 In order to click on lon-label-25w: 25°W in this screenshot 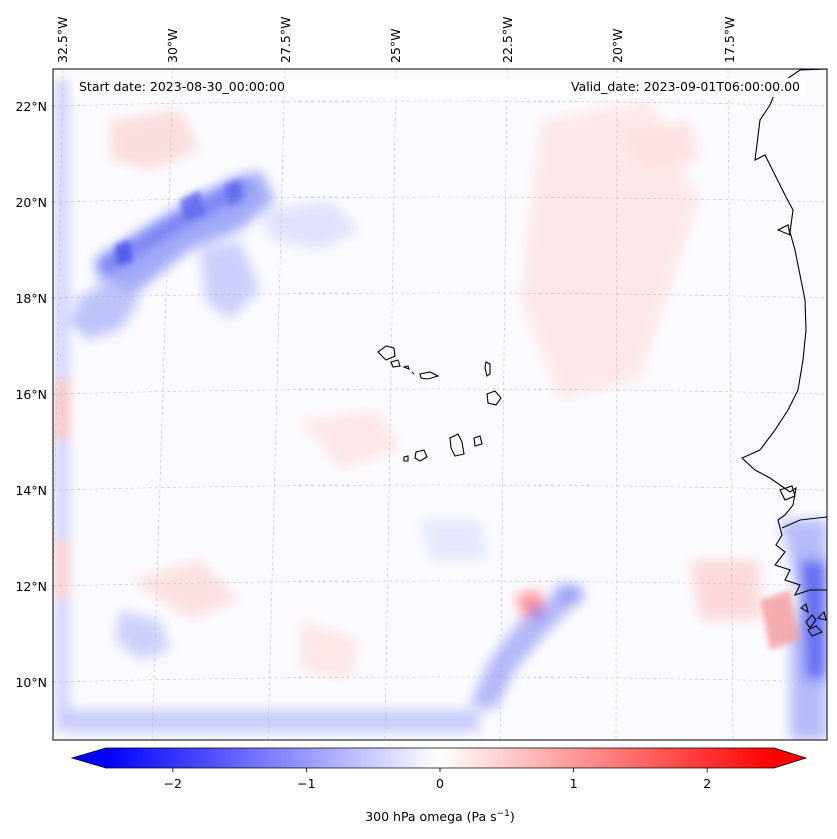, I will do `click(395, 45)`.